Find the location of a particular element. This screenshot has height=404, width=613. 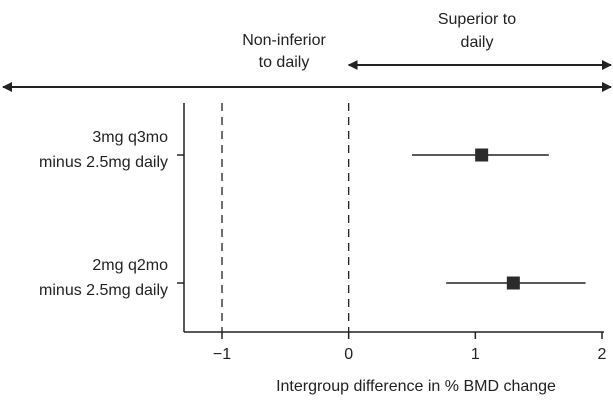

x-axis-title: Intergroup difference in % BMD change is located at coordinates (416, 386).